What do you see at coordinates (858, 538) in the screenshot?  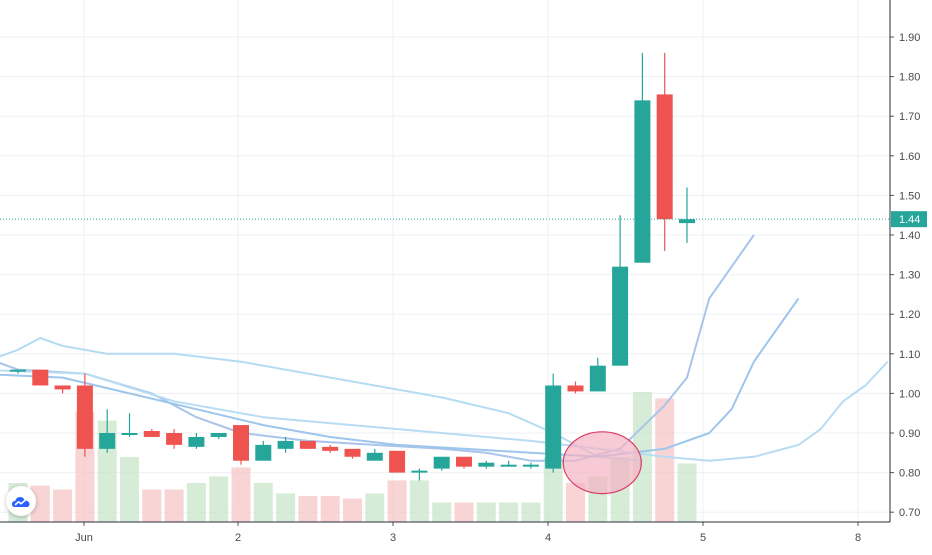 I see `x-tick-label: 8` at bounding box center [858, 538].